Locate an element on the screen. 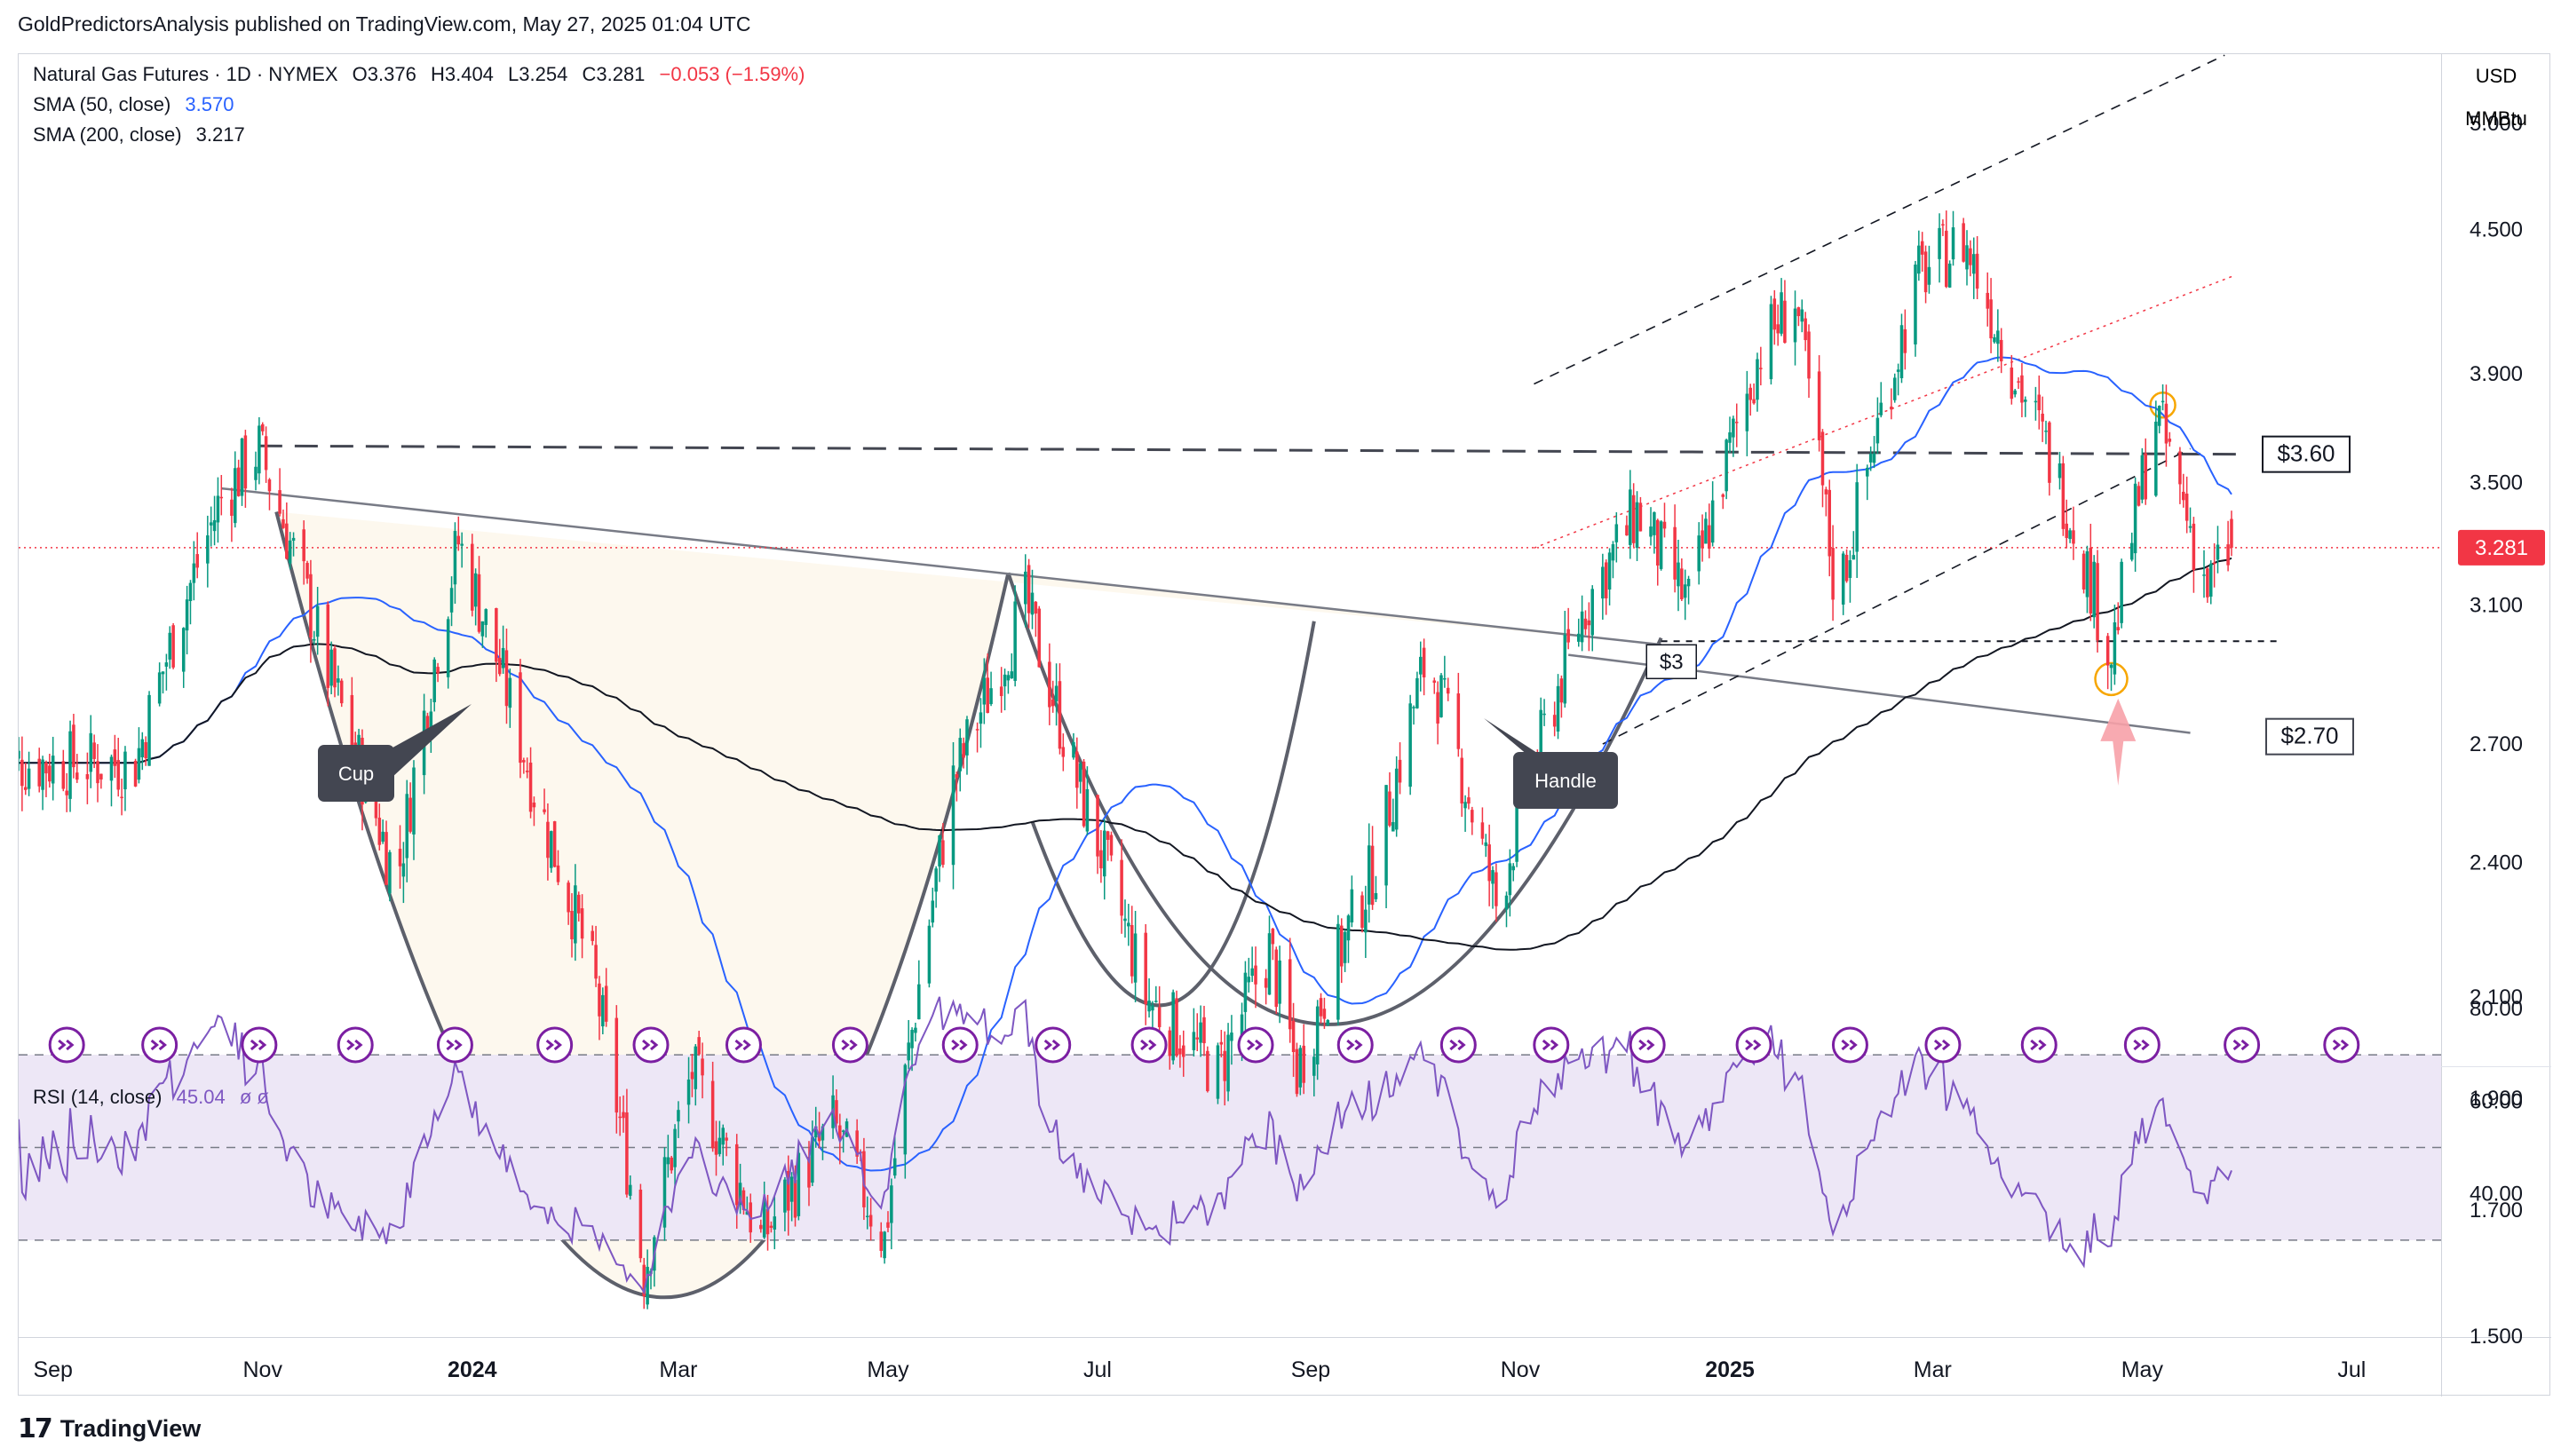 The width and height of the screenshot is (2561, 1456). event-markers is located at coordinates (1204, 1045).